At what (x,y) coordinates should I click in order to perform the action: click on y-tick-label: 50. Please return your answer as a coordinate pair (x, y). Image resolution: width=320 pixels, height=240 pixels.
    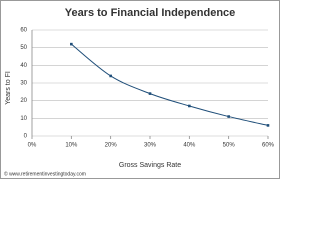
    Looking at the image, I should click on (23, 48).